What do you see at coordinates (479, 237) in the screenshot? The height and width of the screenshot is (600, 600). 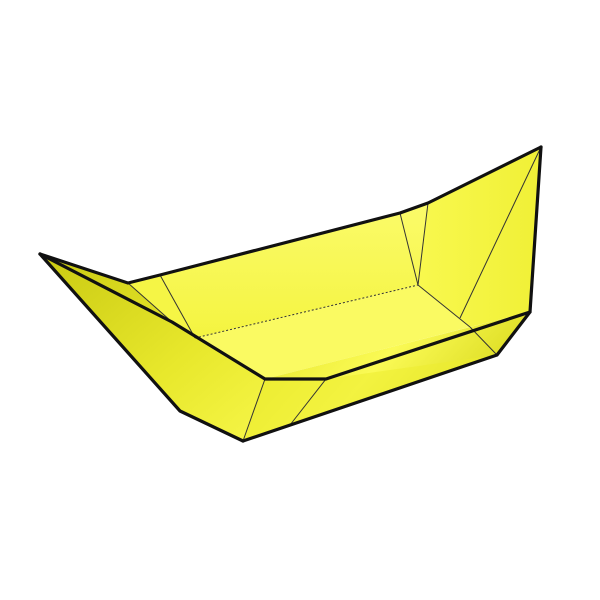 I see `right-wing-inner` at bounding box center [479, 237].